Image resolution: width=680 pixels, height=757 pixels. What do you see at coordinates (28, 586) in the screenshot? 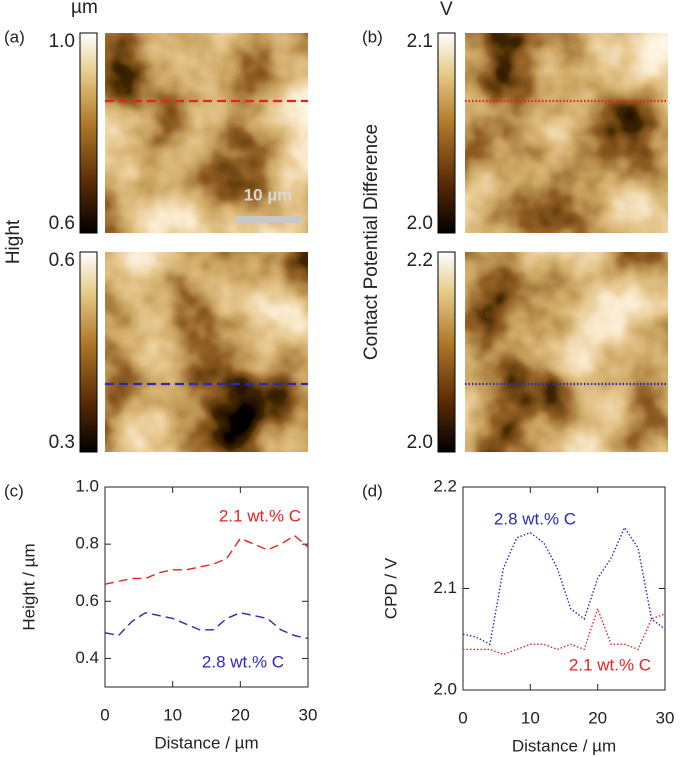
I see `y-axis-label: Height / µm` at bounding box center [28, 586].